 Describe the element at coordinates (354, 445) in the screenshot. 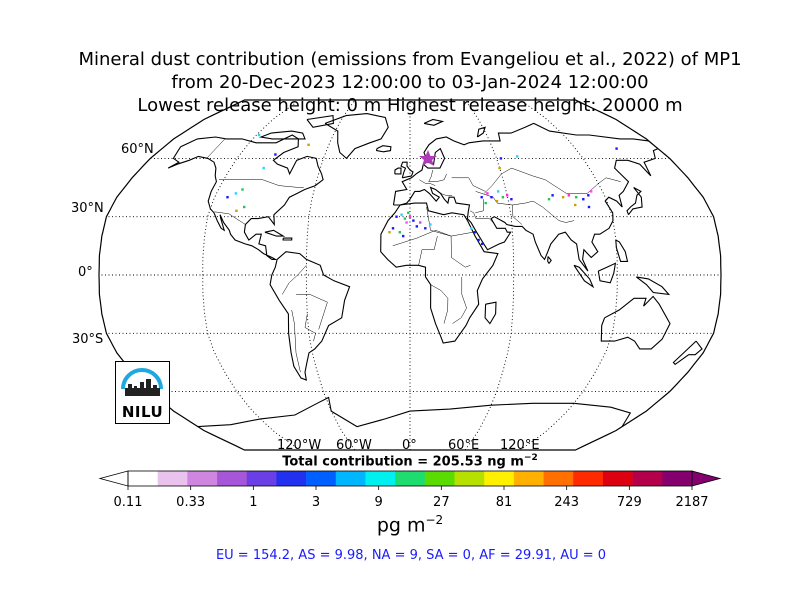

I see `lon-label-60w: 60°W` at that location.